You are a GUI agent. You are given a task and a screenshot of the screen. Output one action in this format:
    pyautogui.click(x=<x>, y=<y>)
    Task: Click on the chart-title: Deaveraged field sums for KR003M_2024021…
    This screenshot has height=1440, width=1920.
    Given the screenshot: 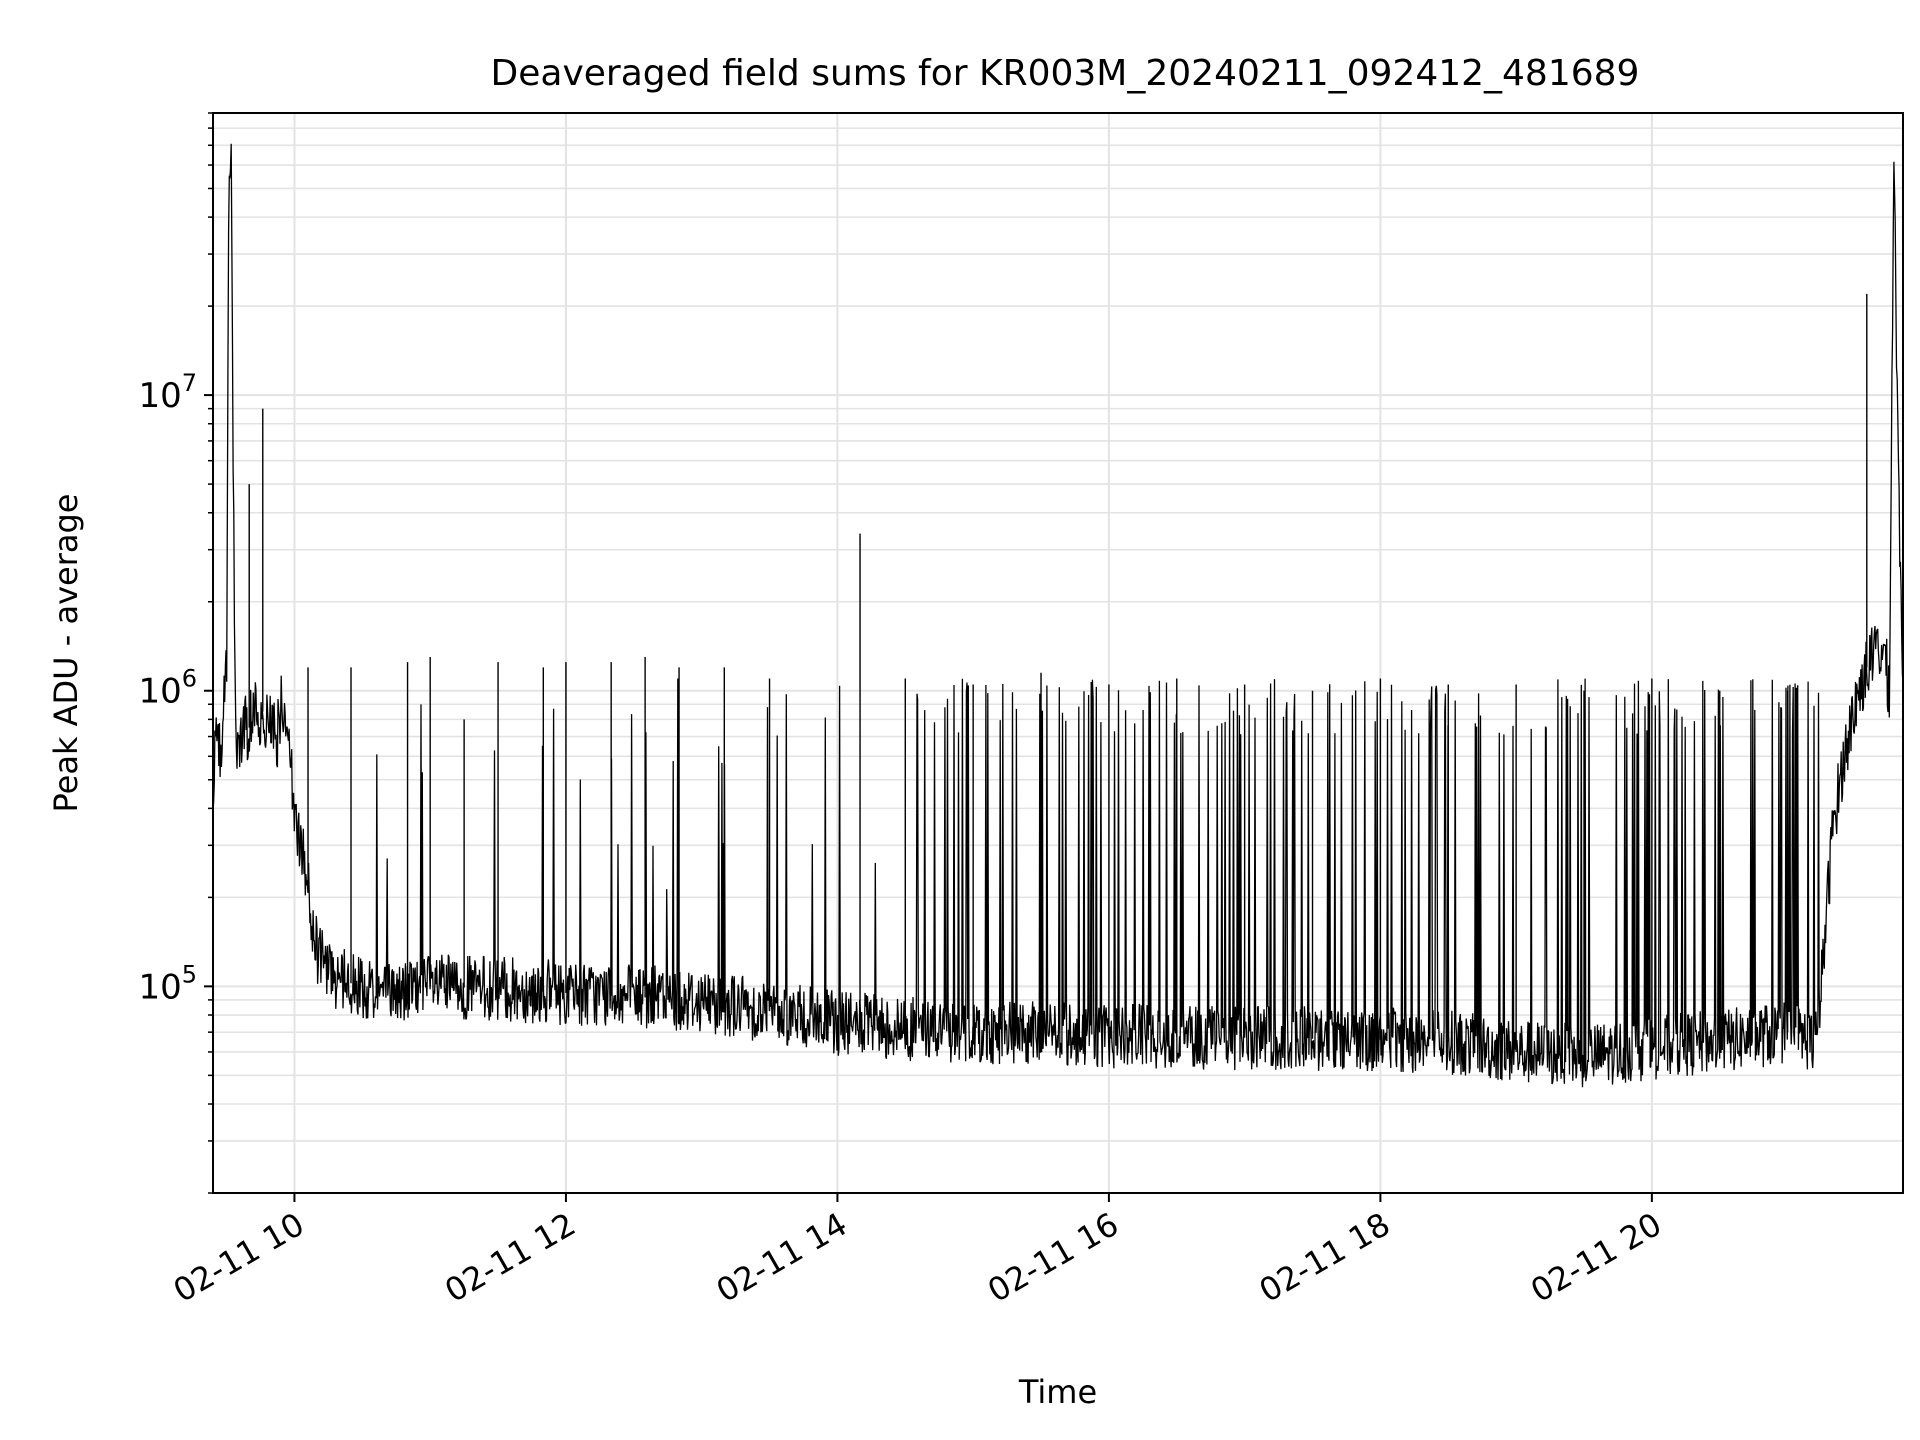 What is the action you would take?
    pyautogui.click(x=1065, y=73)
    